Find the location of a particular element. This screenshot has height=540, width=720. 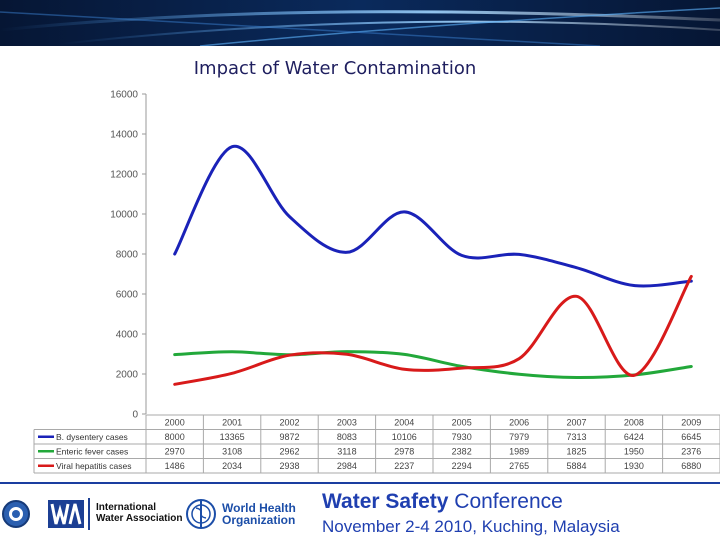

data-label: 1486 is located at coordinates (175, 466).